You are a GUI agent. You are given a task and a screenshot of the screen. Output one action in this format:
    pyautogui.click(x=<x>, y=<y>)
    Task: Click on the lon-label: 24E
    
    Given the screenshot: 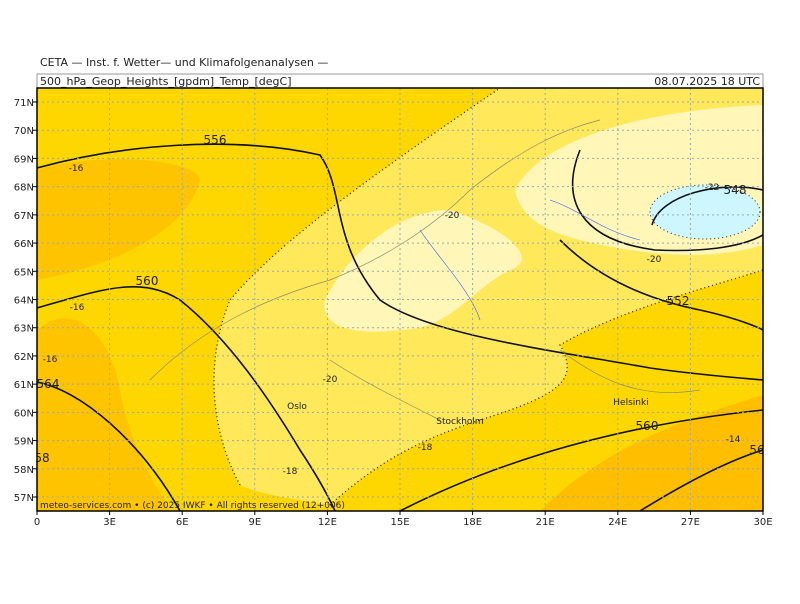 What is the action you would take?
    pyautogui.click(x=617, y=522)
    